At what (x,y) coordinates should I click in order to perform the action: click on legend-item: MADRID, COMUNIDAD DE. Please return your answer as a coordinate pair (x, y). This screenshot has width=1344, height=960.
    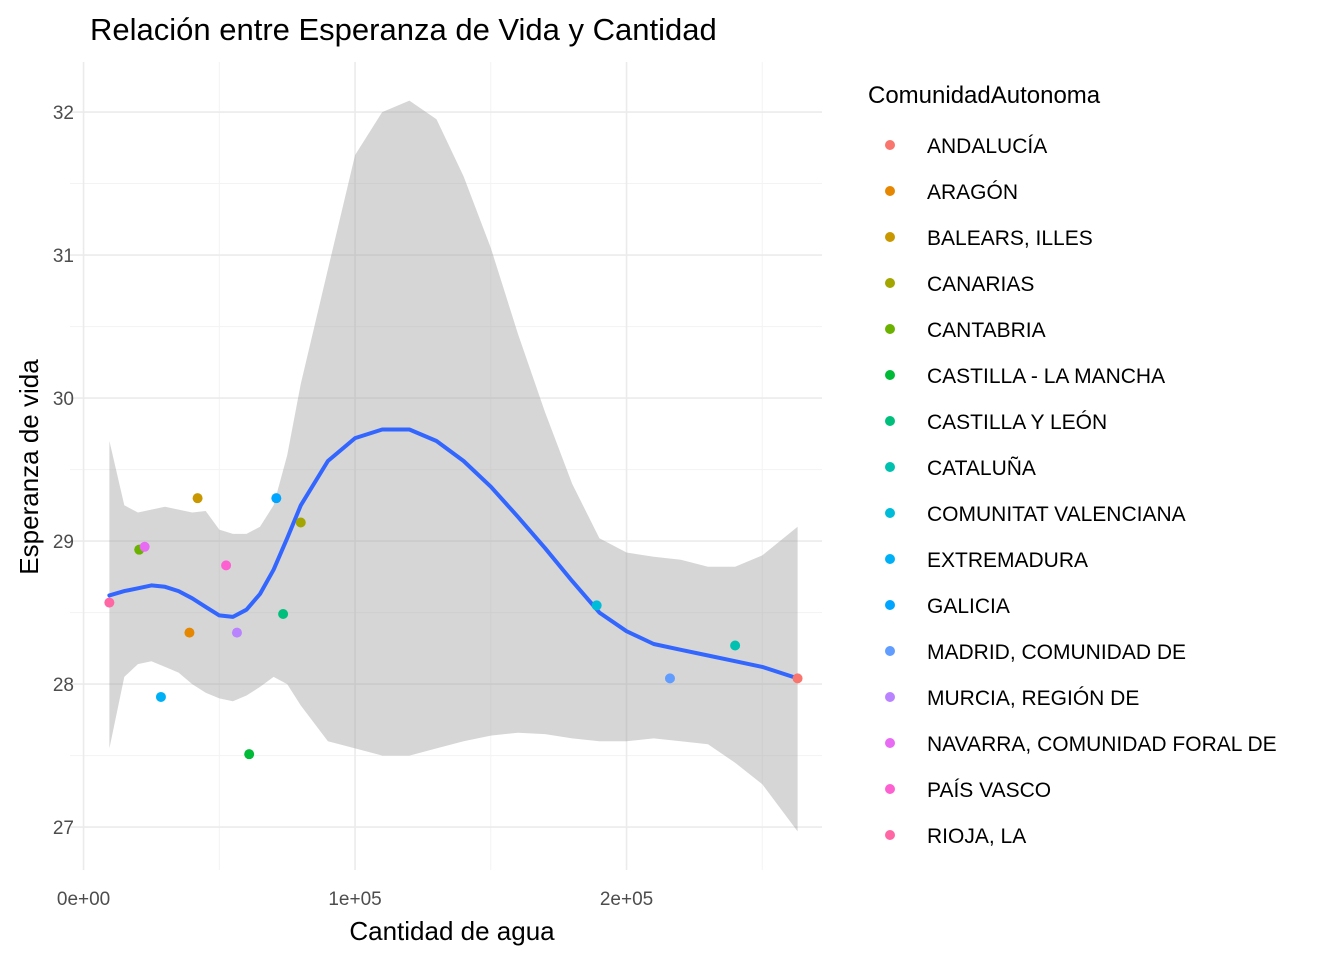
    Looking at the image, I should click on (1035, 652).